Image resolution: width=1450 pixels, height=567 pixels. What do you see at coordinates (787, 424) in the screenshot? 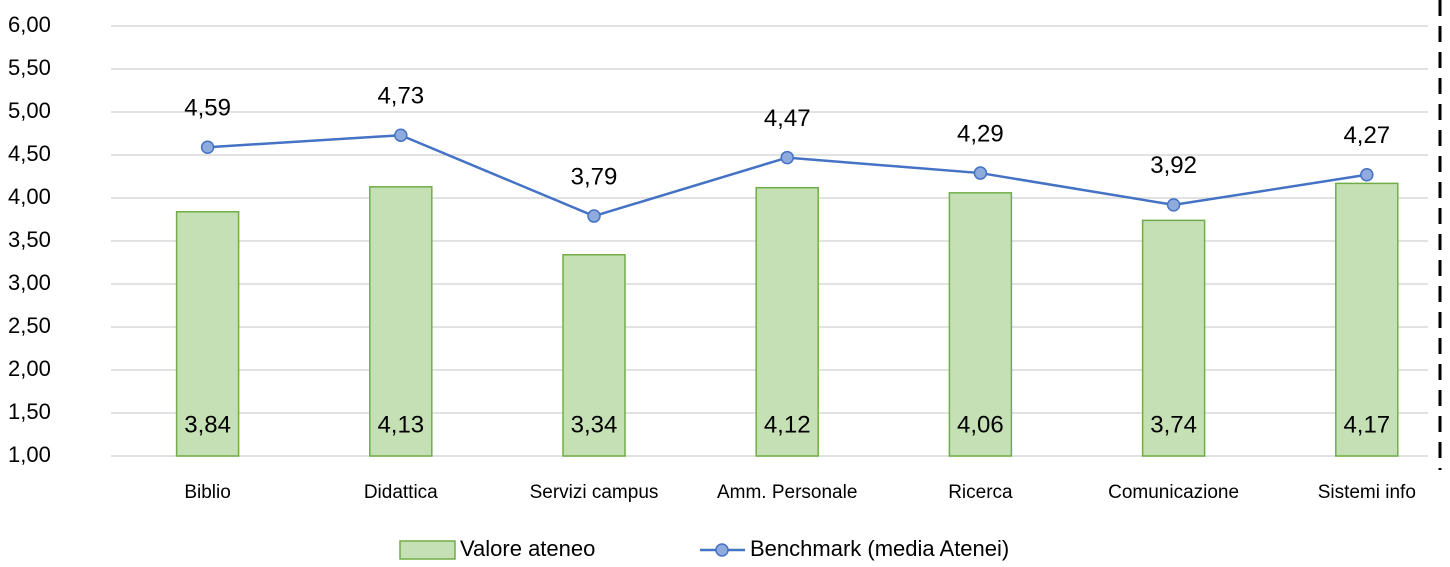
I see `data-label: 4,12` at bounding box center [787, 424].